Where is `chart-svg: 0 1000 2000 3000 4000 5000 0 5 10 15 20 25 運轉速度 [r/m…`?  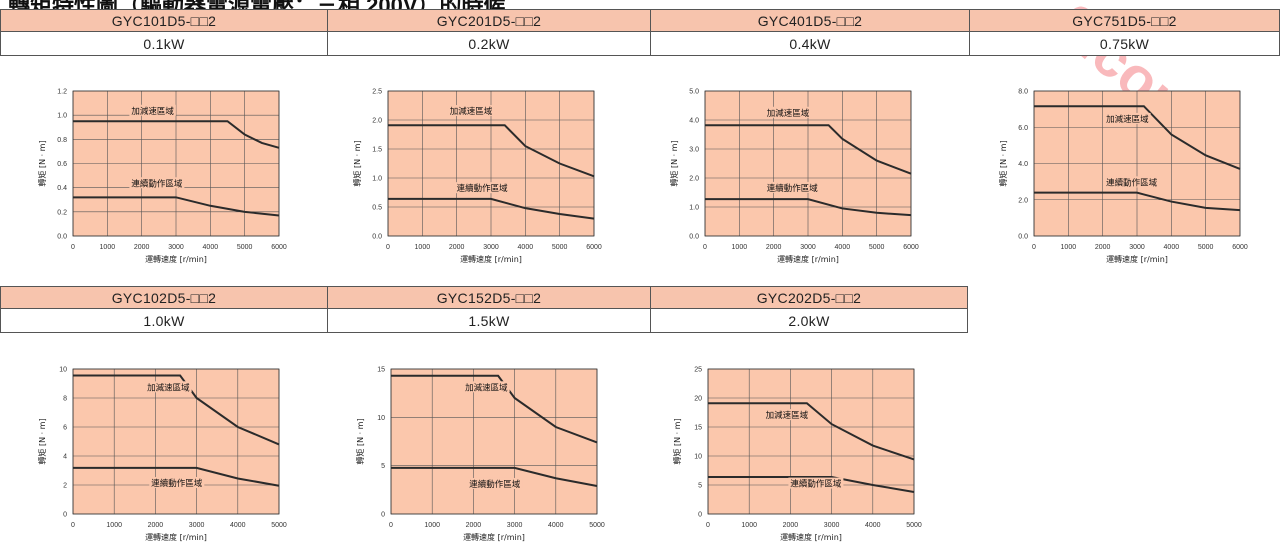
chart-svg: 0 1000 2000 3000 4000 5000 0 5 10 15 20 25 運轉速度 [r/m… is located at coordinates (797, 455).